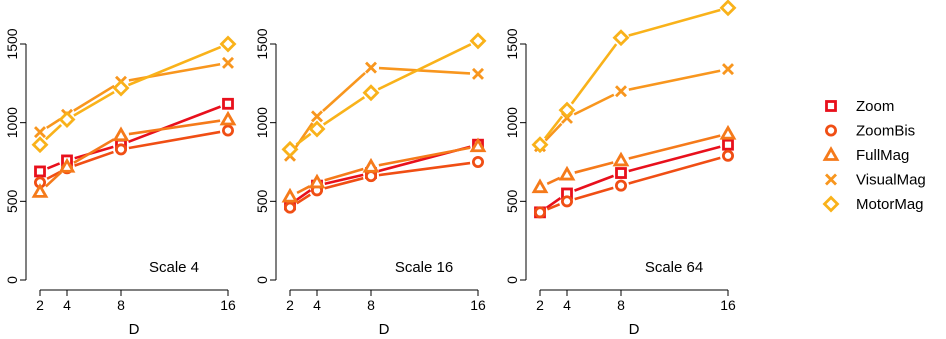  What do you see at coordinates (831, 153) in the screenshot?
I see `legend-marker-fullmag` at bounding box center [831, 153].